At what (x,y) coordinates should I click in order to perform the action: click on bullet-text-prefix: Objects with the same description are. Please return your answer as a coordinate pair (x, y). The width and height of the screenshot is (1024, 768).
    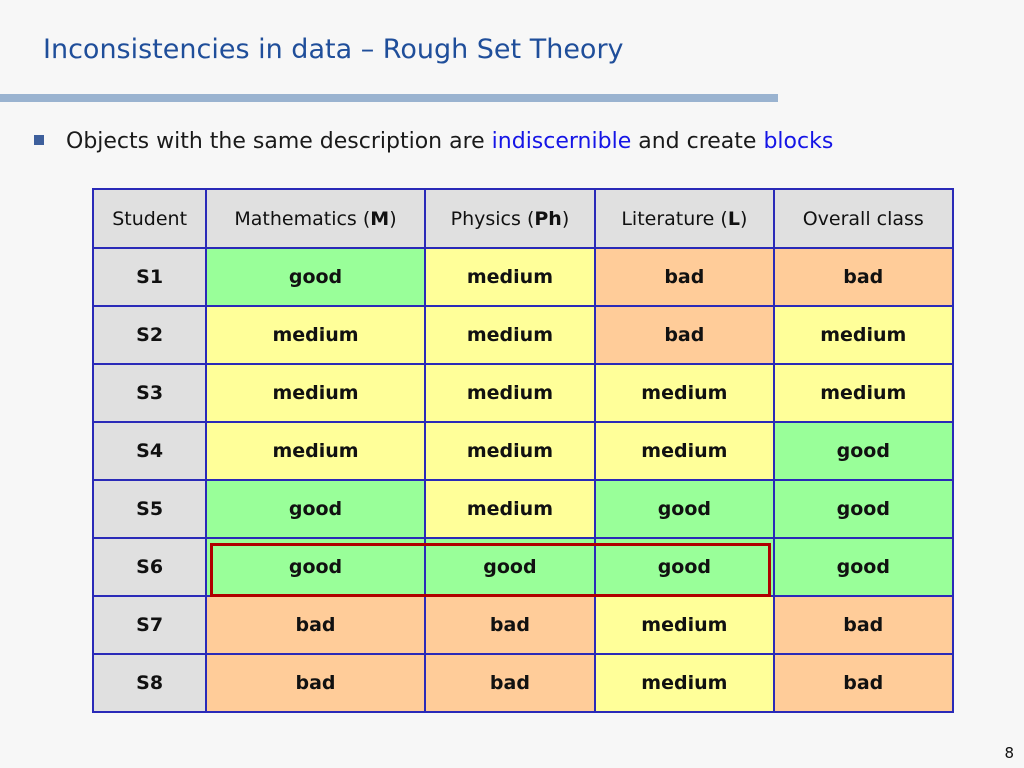
    Looking at the image, I should click on (279, 141).